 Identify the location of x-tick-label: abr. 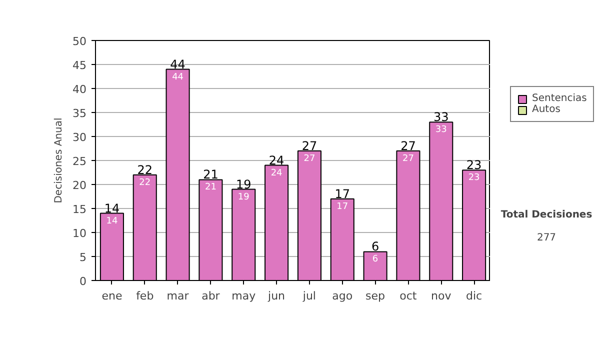
(211, 296).